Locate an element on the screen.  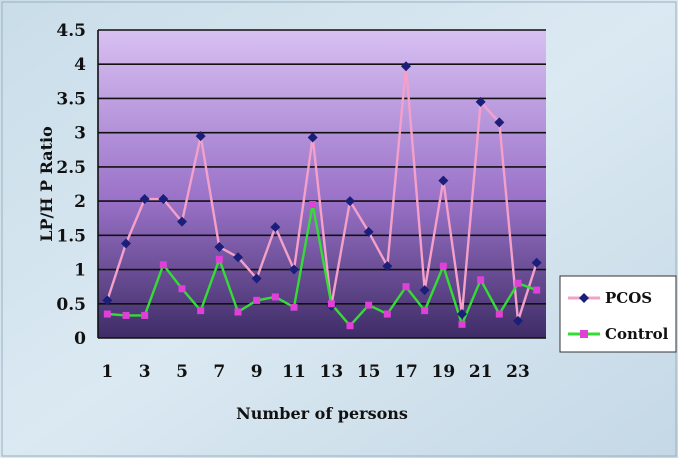
x-tick-label: 23 is located at coordinates (518, 372).